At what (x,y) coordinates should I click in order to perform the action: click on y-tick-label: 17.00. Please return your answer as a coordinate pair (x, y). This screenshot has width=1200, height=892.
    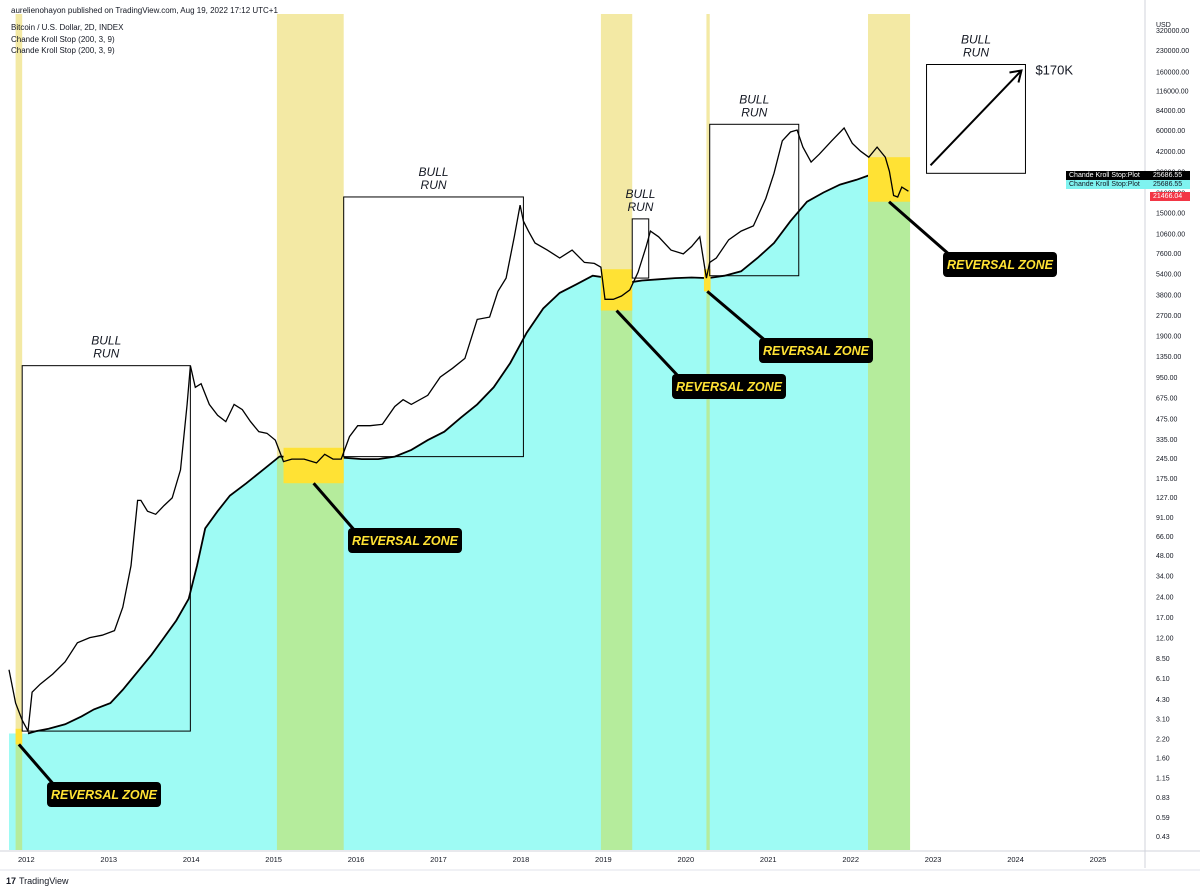
    Looking at the image, I should click on (1165, 618).